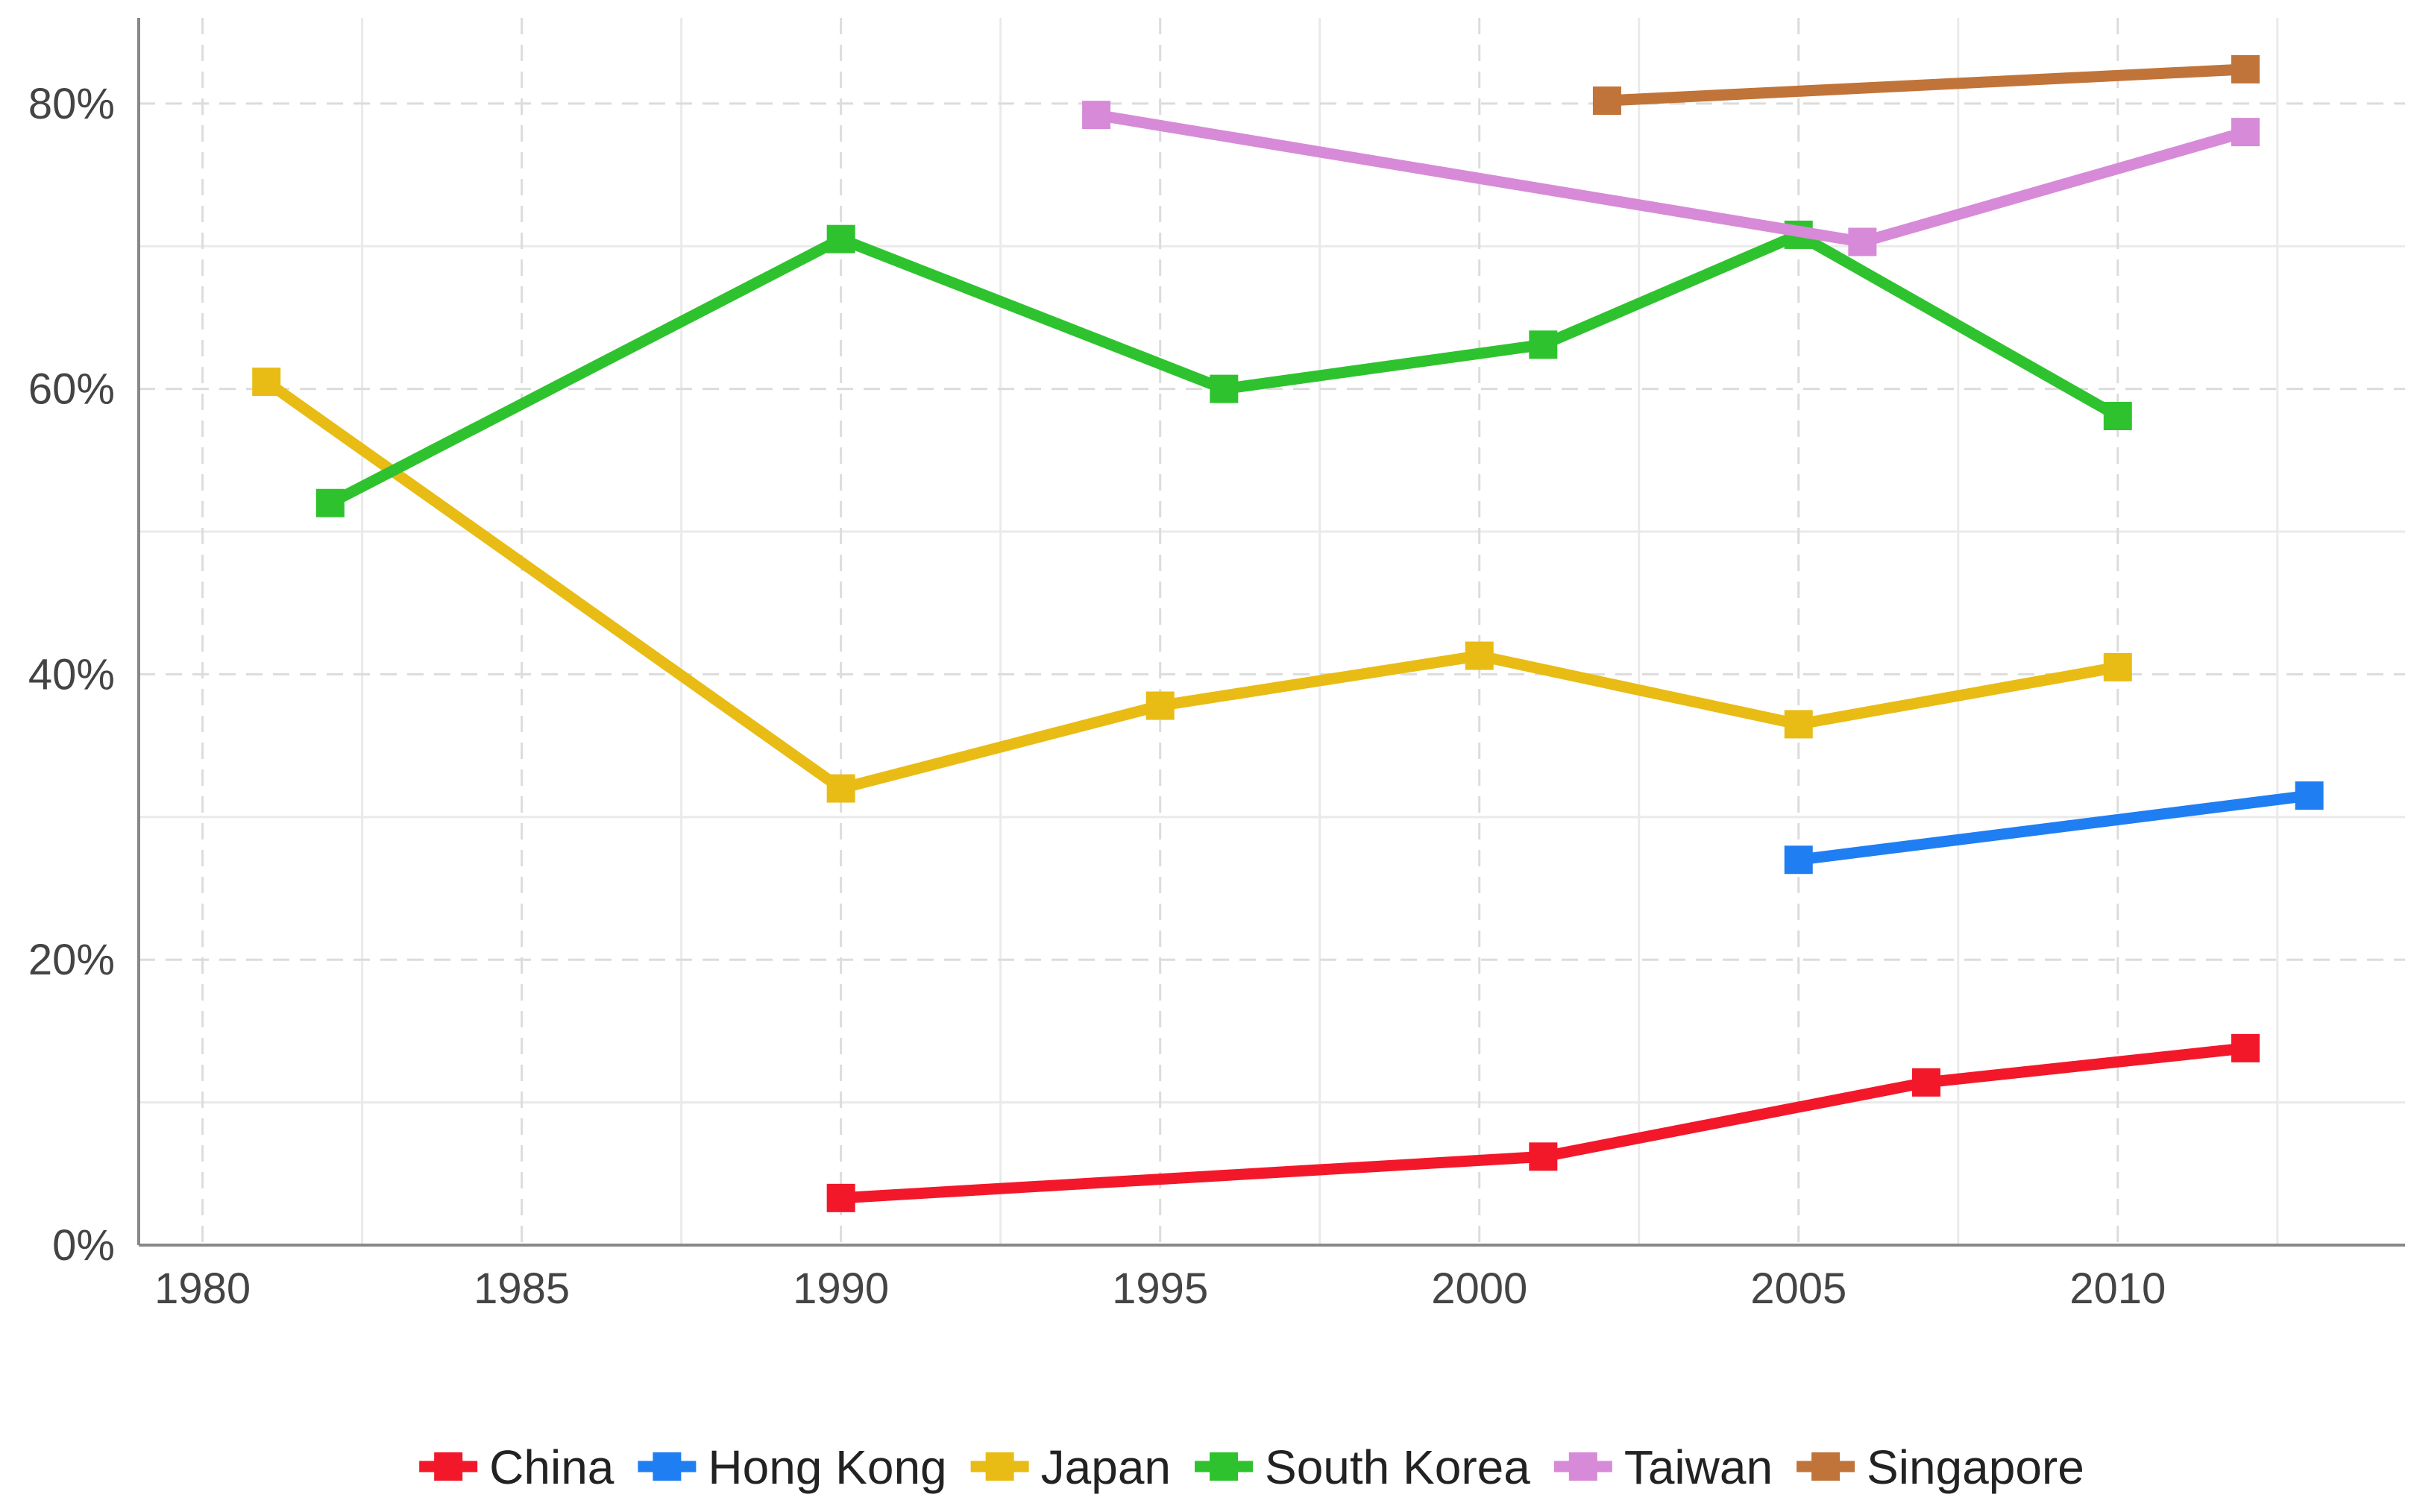 This screenshot has width=2414, height=1512. Describe the element at coordinates (522, 1288) in the screenshot. I see `x-tick-label: 1985` at that location.